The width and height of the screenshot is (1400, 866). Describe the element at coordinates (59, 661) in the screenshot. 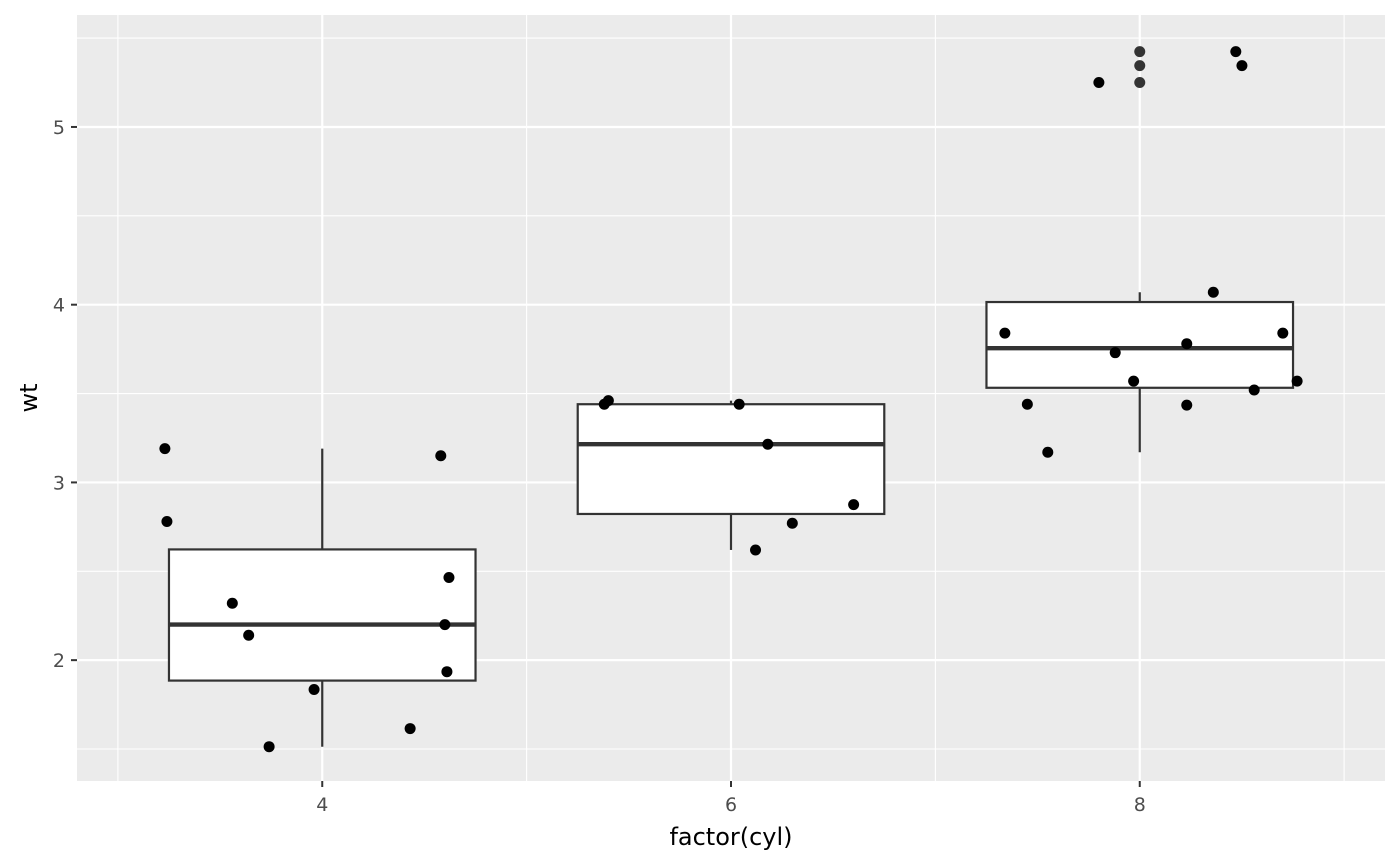

I see `y-tick-label: 2` at that location.